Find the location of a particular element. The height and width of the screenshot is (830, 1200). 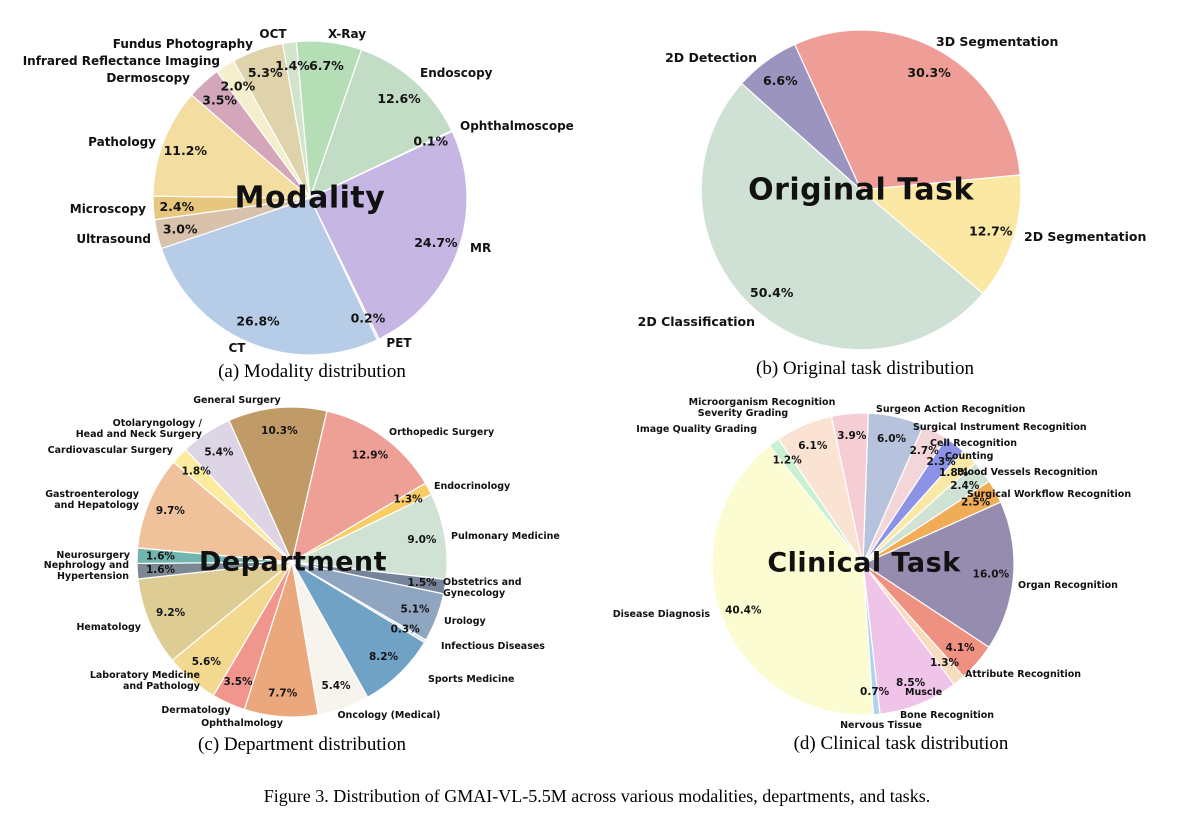

category-label-modality-4: PET is located at coordinates (399, 343).